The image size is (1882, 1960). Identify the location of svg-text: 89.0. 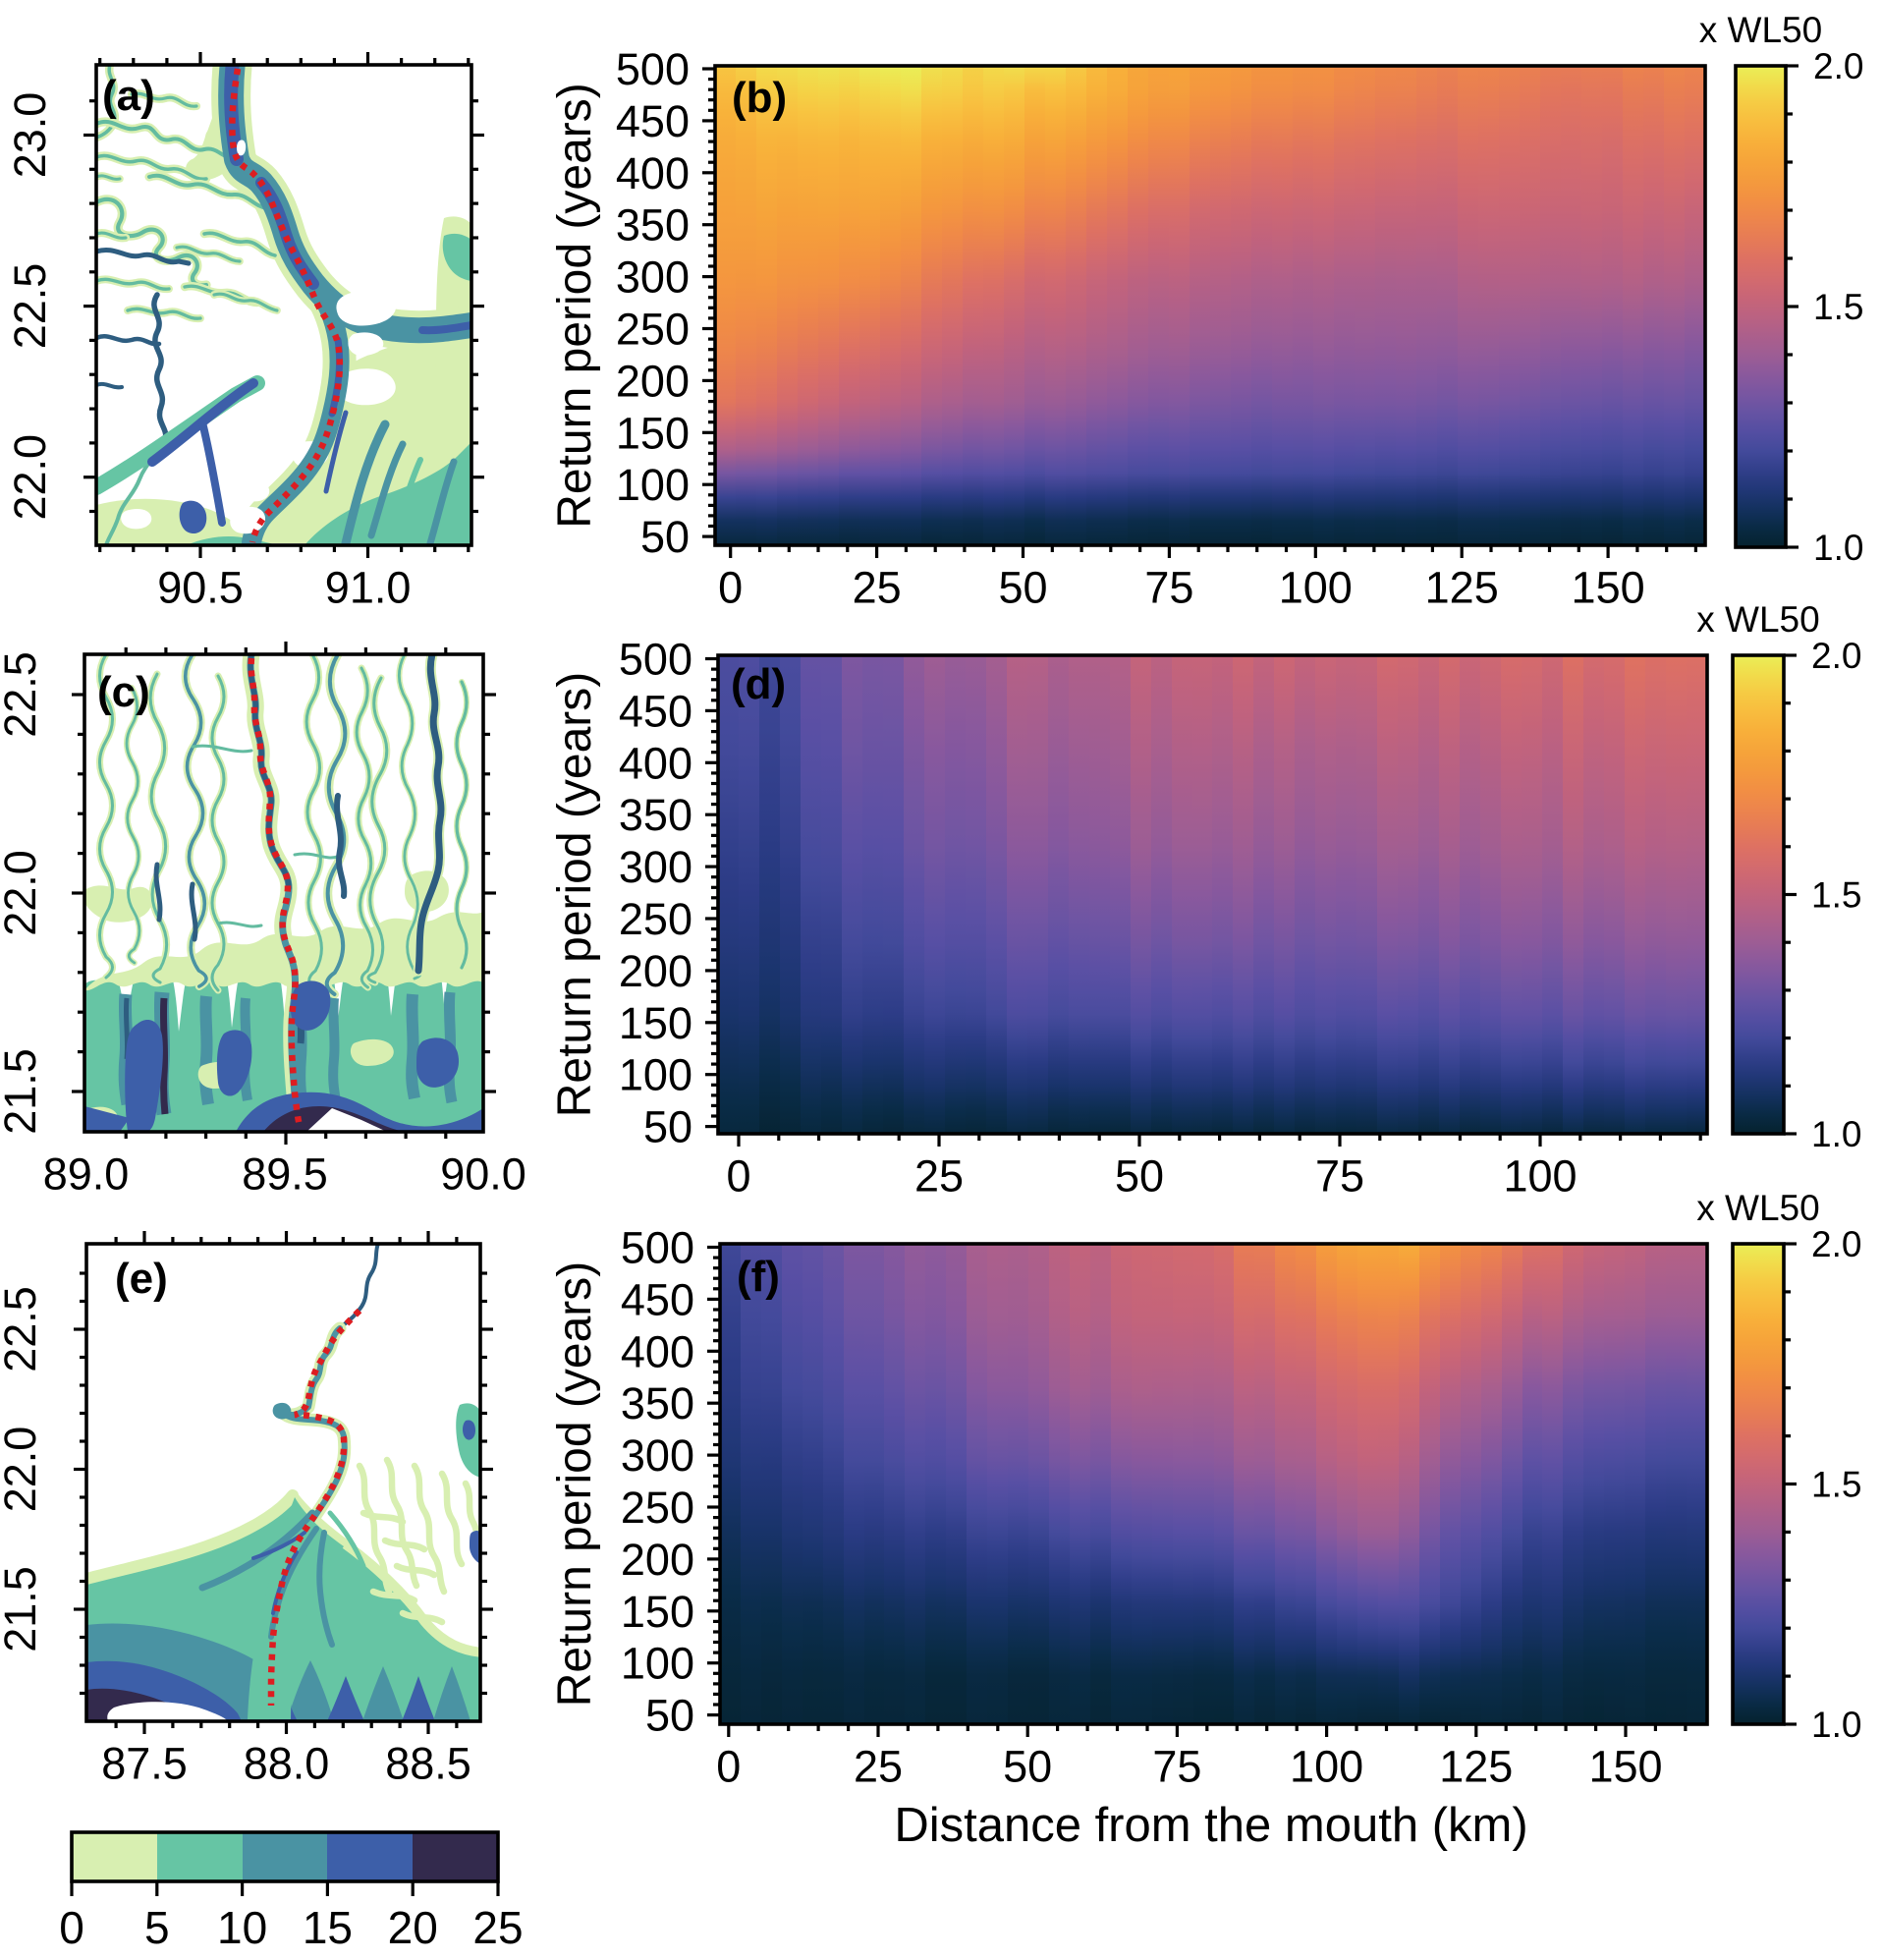
(86, 1174).